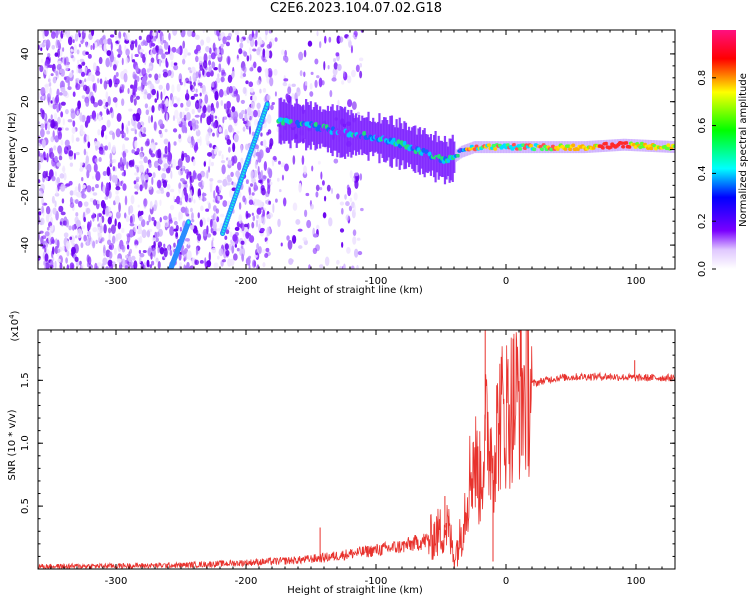 Image resolution: width=750 pixels, height=600 pixels. What do you see at coordinates (376, 281) in the screenshot?
I see `spectrogram-xtick-label: -100` at bounding box center [376, 281].